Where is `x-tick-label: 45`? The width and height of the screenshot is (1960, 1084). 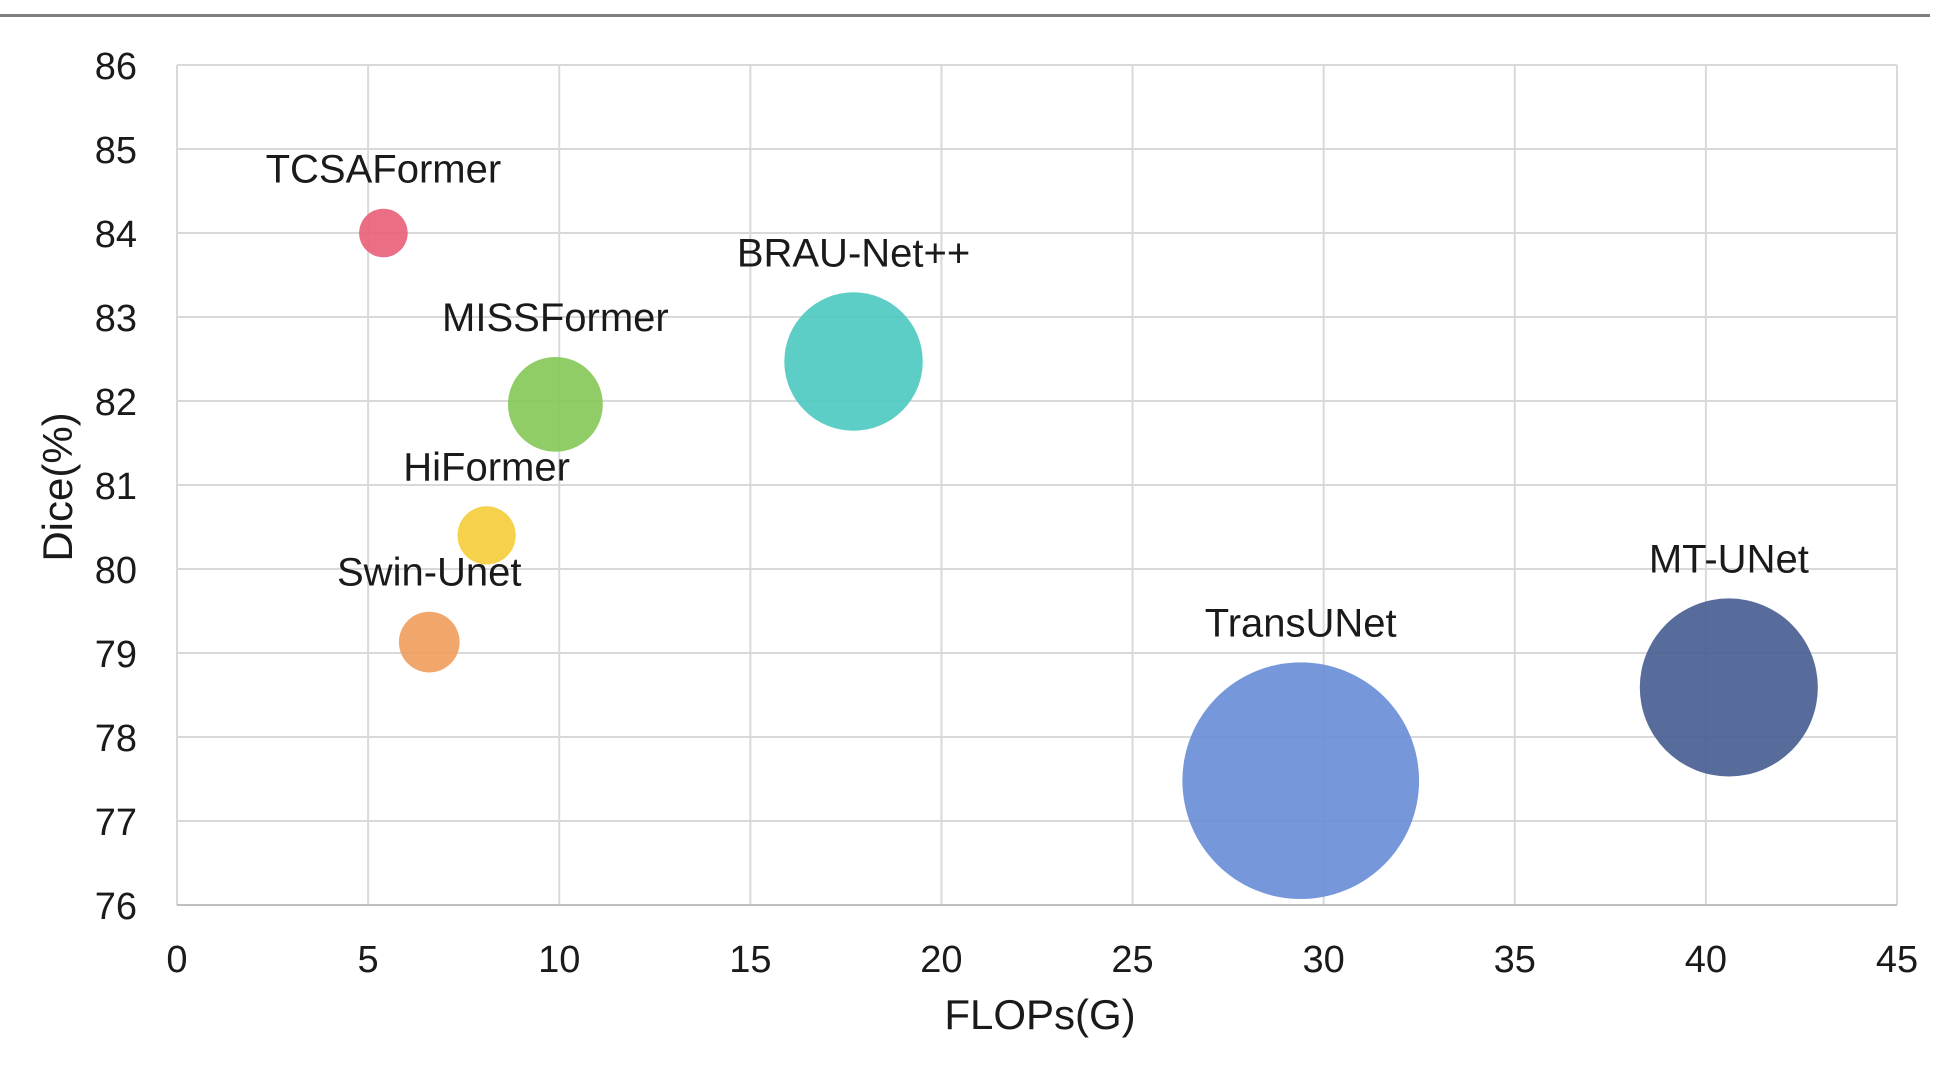
x-tick-label: 45 is located at coordinates (1897, 960).